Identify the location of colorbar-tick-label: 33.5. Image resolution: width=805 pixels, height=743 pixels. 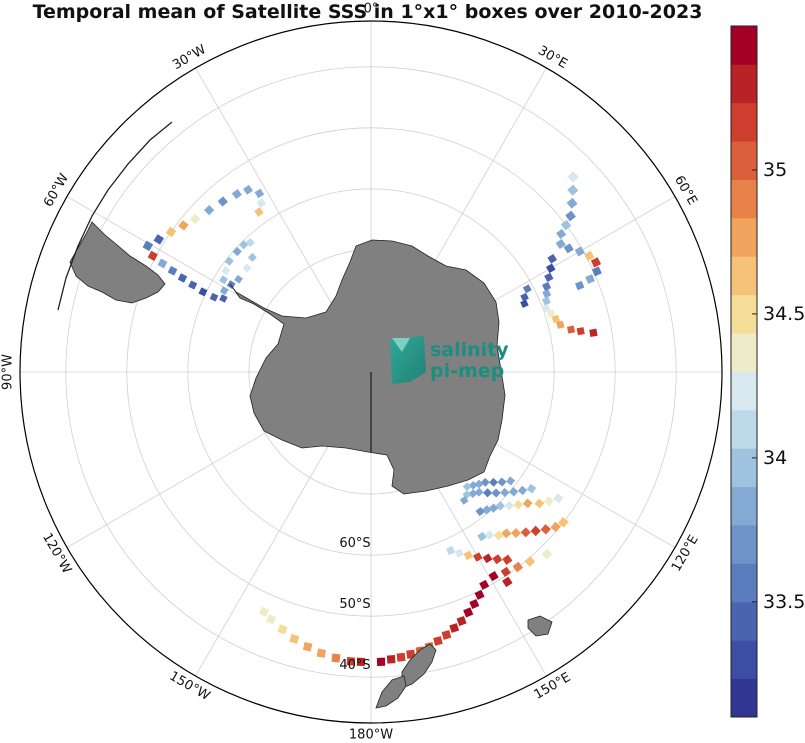
(784, 602).